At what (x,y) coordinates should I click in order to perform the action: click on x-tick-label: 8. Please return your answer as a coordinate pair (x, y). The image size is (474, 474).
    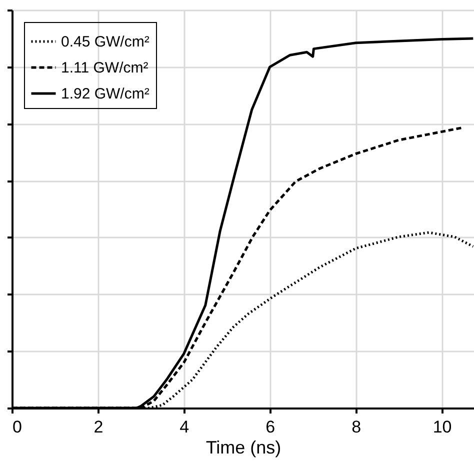
    Looking at the image, I should click on (357, 427).